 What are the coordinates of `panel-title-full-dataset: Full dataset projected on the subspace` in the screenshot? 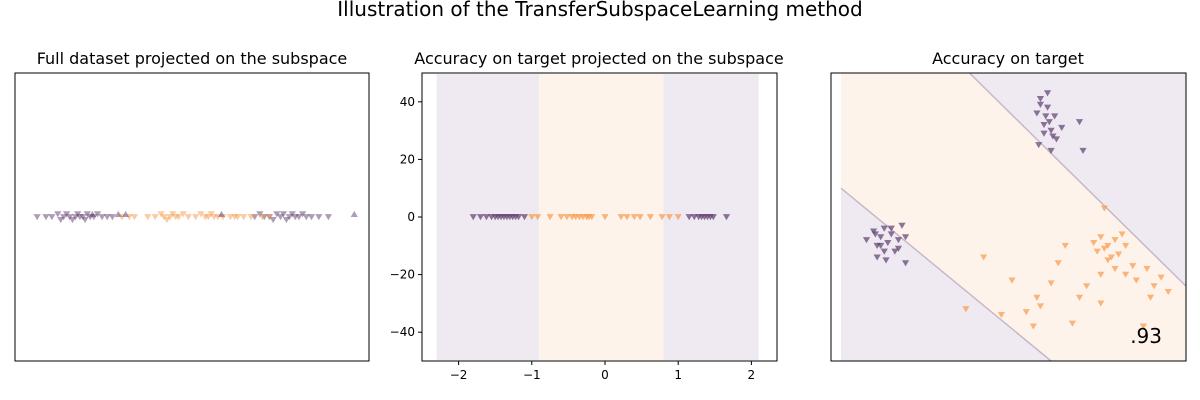 It's located at (192, 58).